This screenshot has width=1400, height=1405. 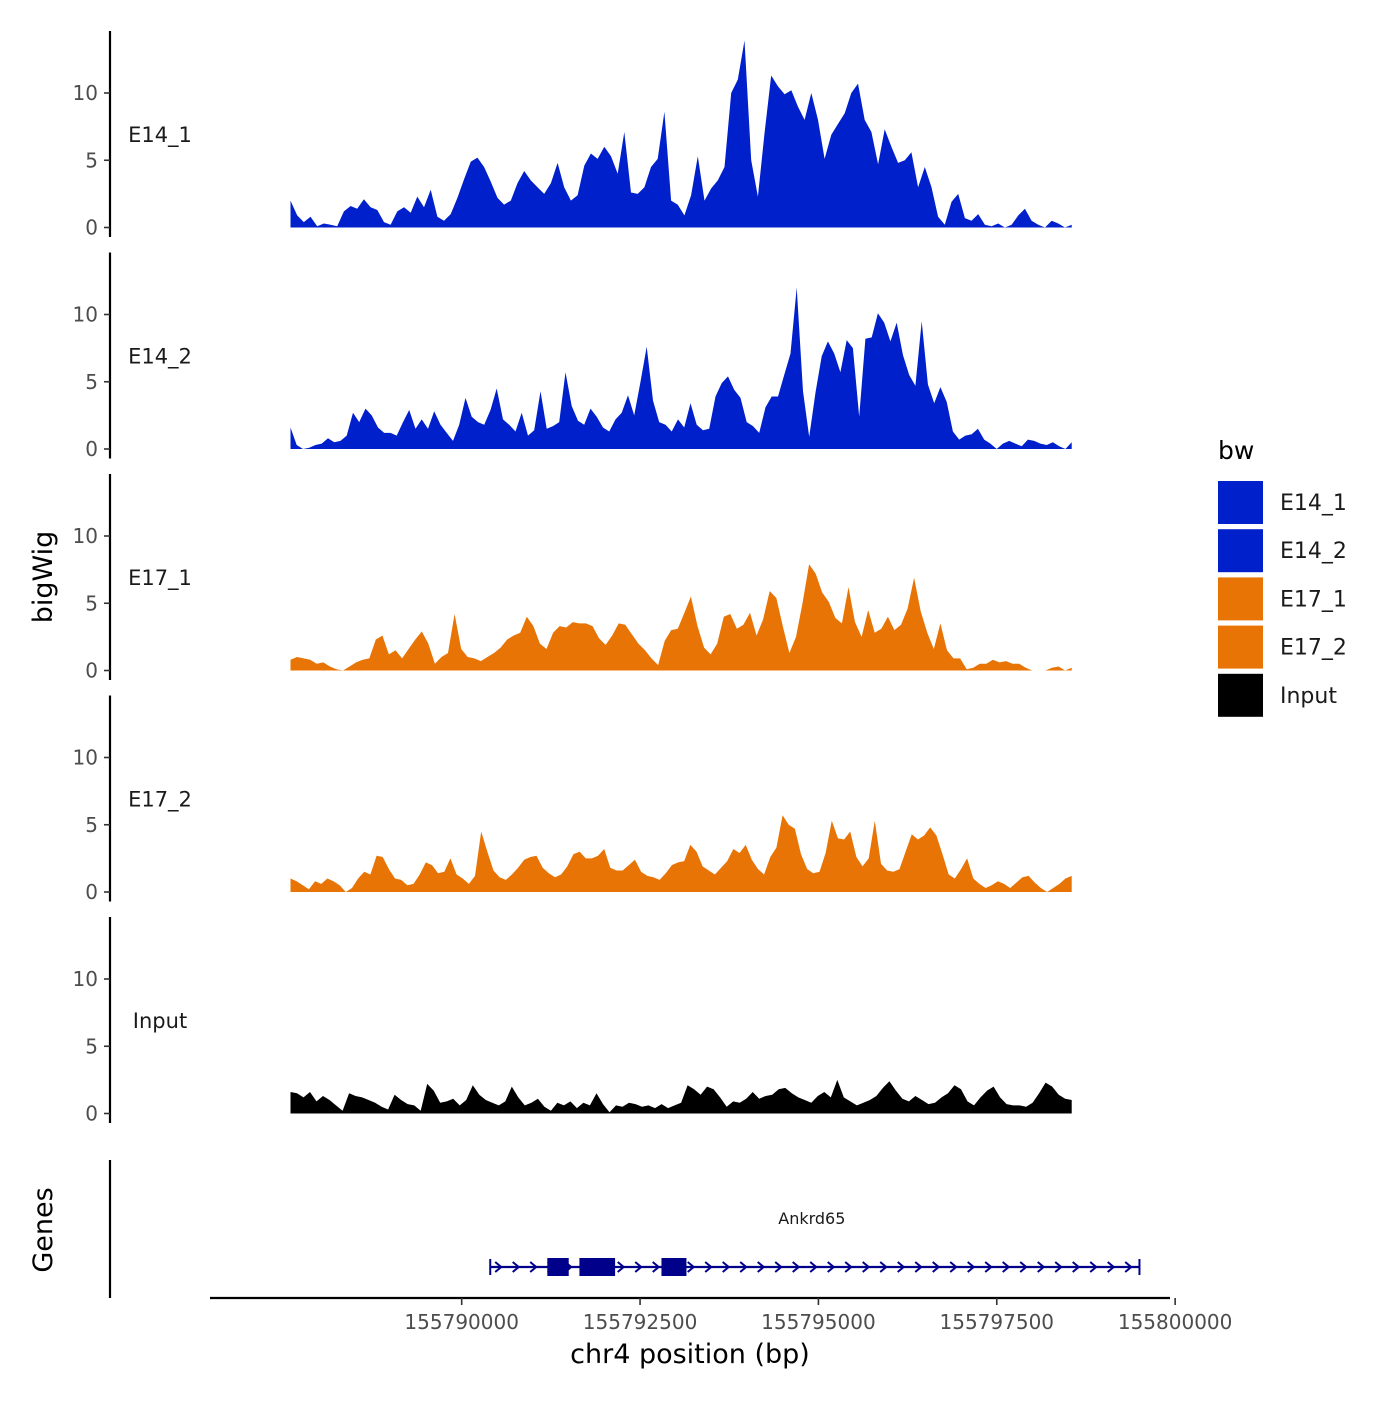 I want to click on area-input, so click(x=681, y=1096).